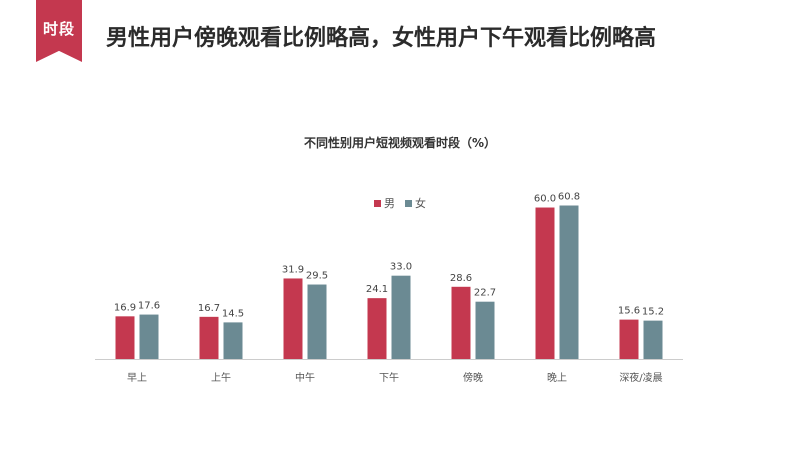  Describe the element at coordinates (58, 29) in the screenshot. I see `section-badge-label: 时段` at that location.